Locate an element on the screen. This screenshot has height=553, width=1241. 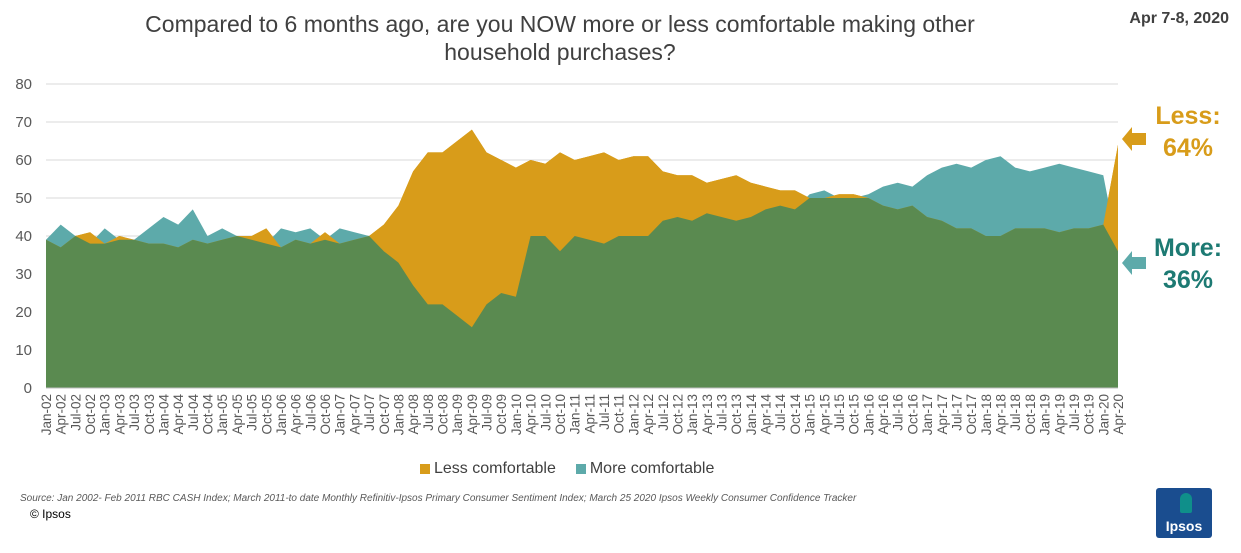
y-tick-label: 40 is located at coordinates (23, 236).